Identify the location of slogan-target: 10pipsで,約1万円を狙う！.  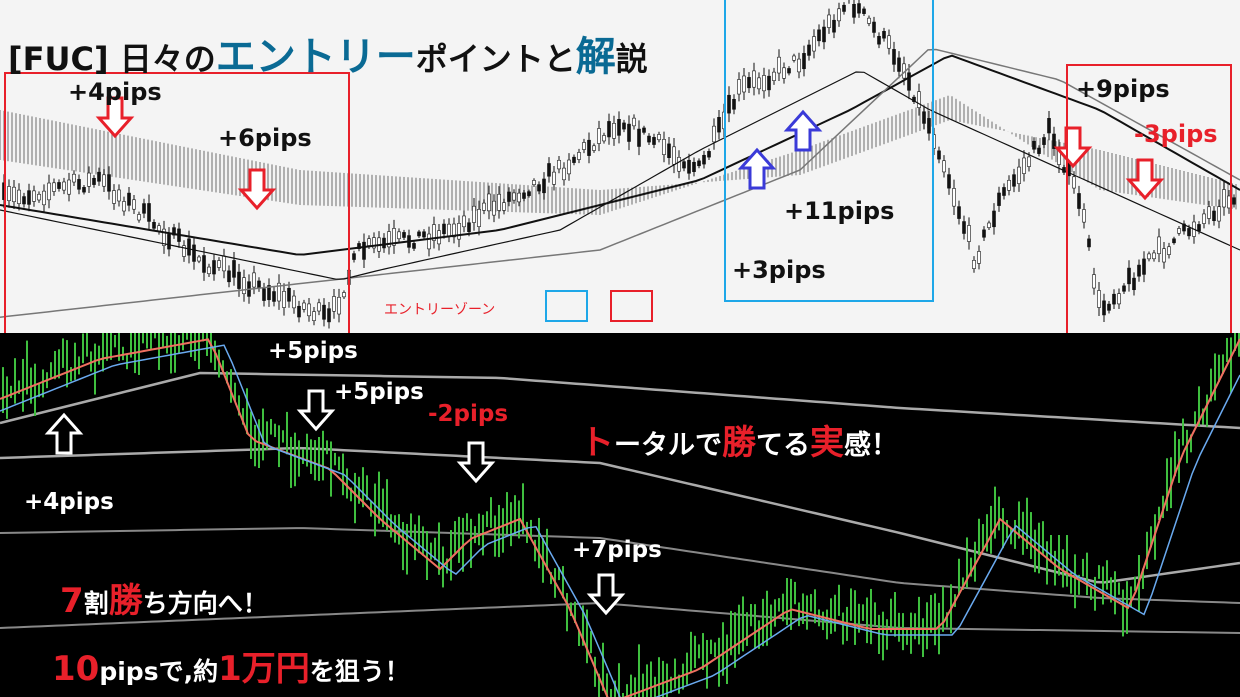
(231, 669).